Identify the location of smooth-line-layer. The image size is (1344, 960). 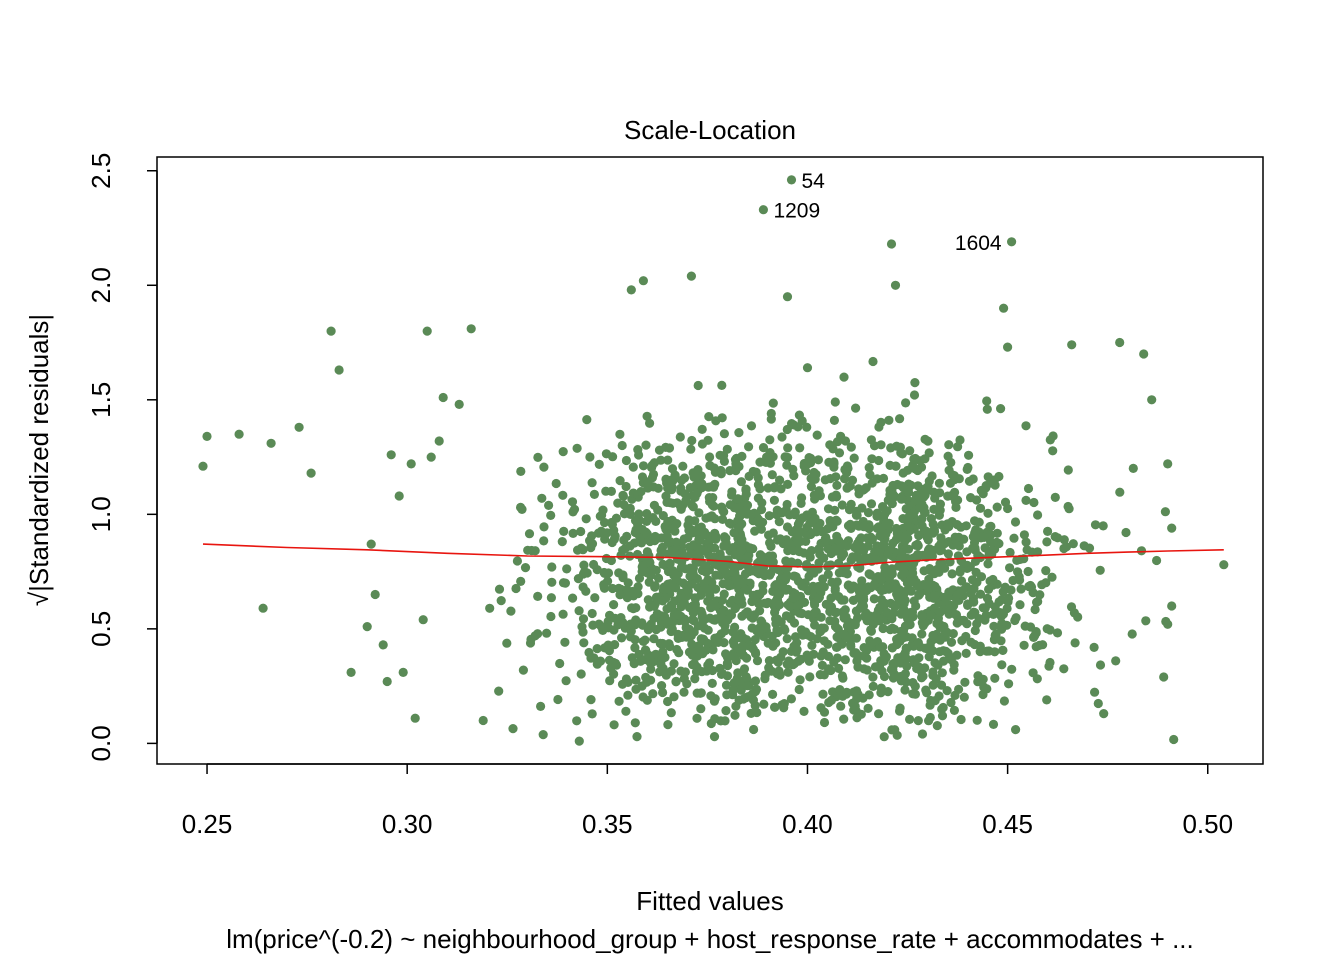
(713, 555).